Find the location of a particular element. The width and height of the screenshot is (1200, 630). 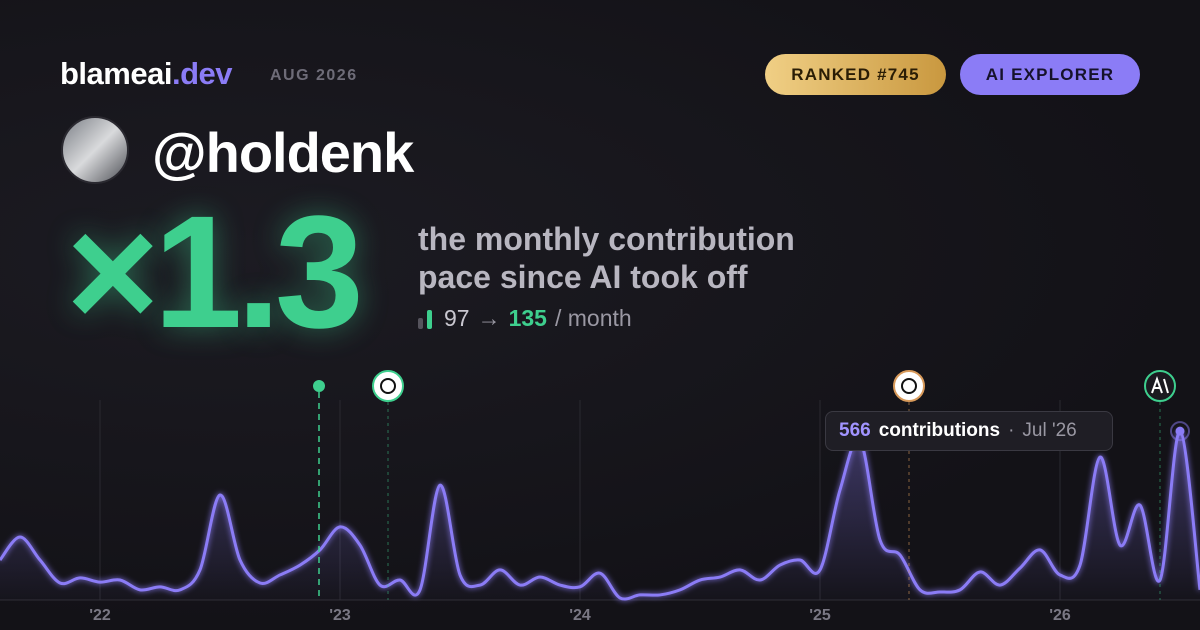

x-tick-label: '22 is located at coordinates (100, 615).